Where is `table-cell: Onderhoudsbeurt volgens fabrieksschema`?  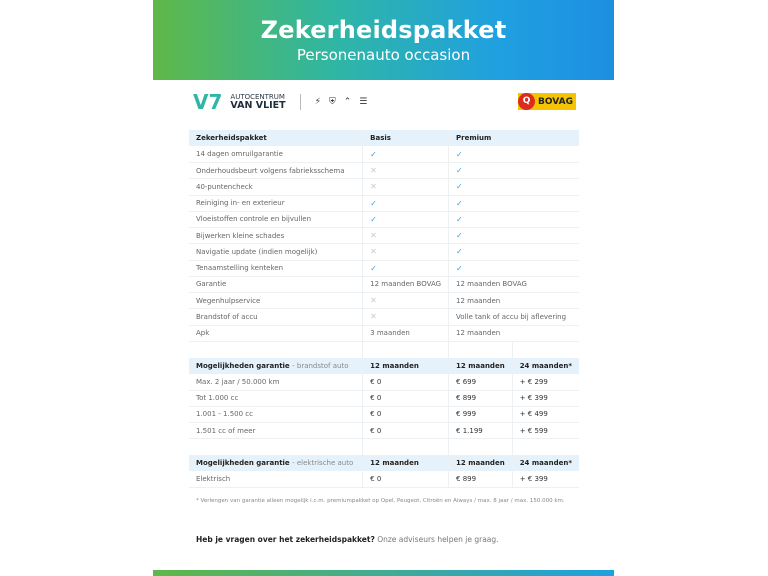
table-cell: Onderhoudsbeurt volgens fabrieksschema is located at coordinates (276, 171).